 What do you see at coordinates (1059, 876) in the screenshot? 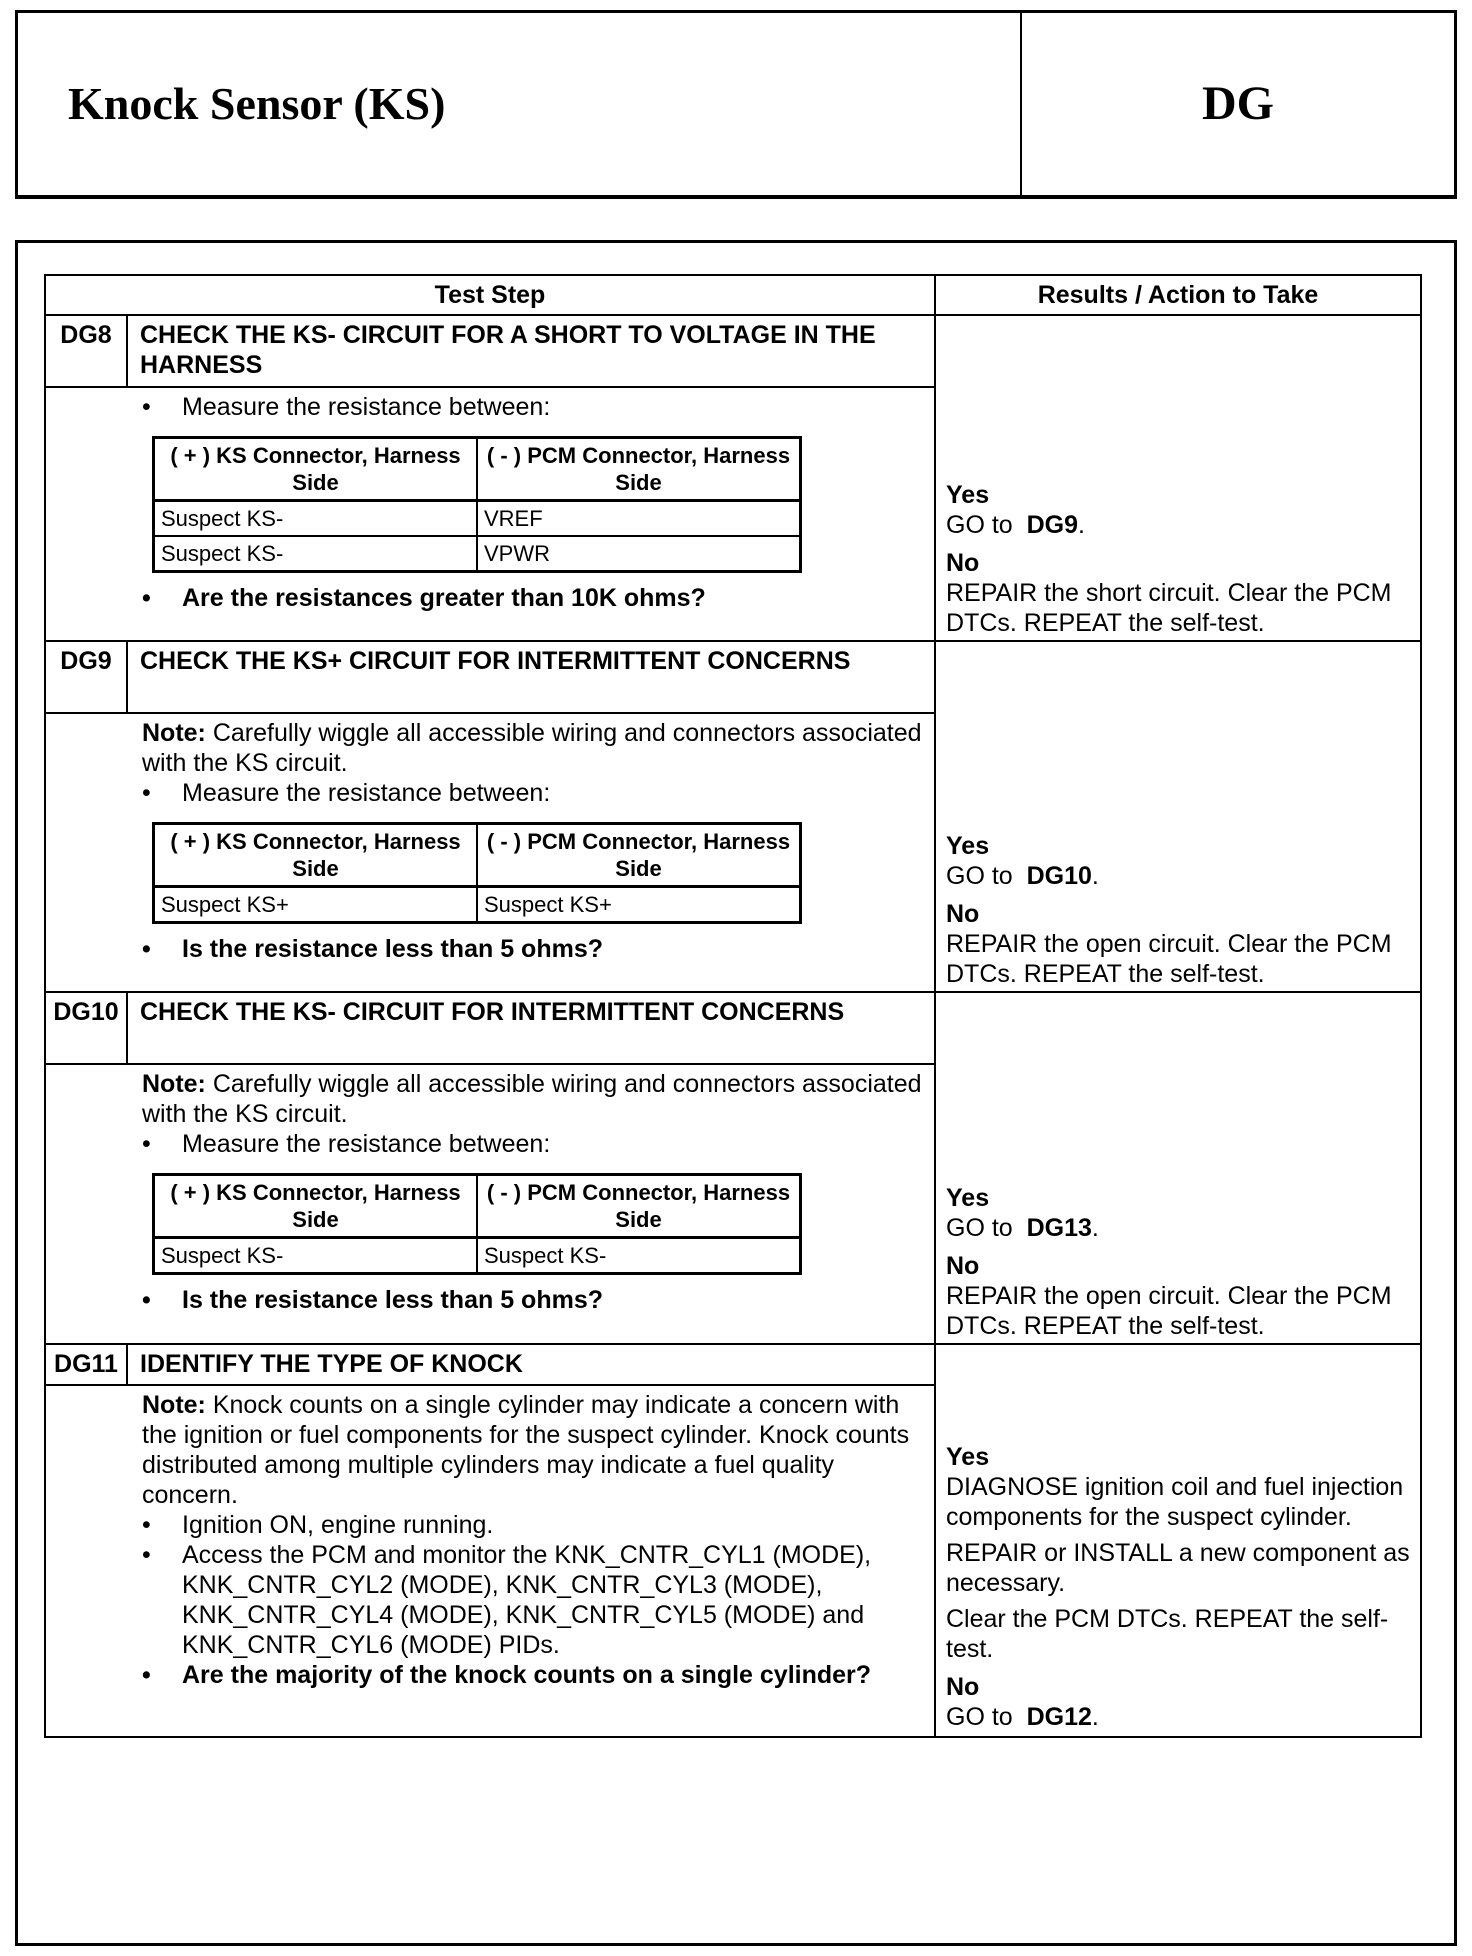
I see `goto-link: DG10` at bounding box center [1059, 876].